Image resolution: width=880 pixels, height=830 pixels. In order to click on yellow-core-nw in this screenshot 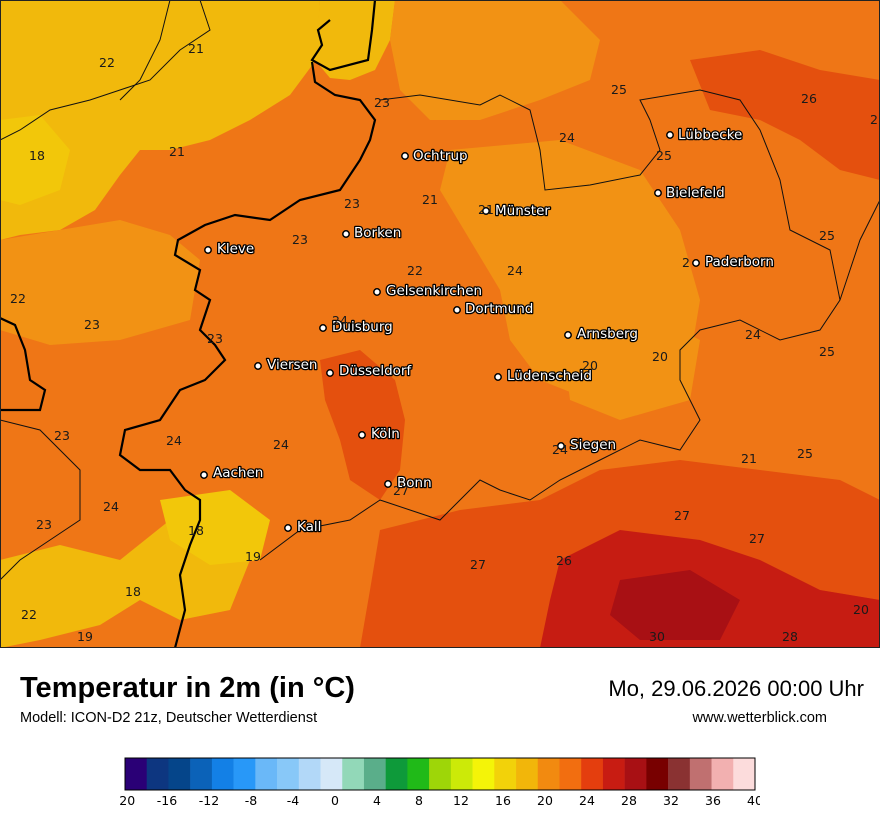, I will do `click(35, 160)`.